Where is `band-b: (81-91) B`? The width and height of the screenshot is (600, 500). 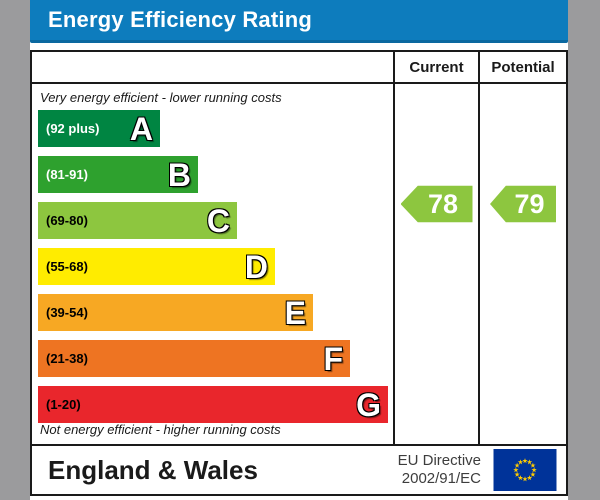 band-b: (81-91) B is located at coordinates (118, 174).